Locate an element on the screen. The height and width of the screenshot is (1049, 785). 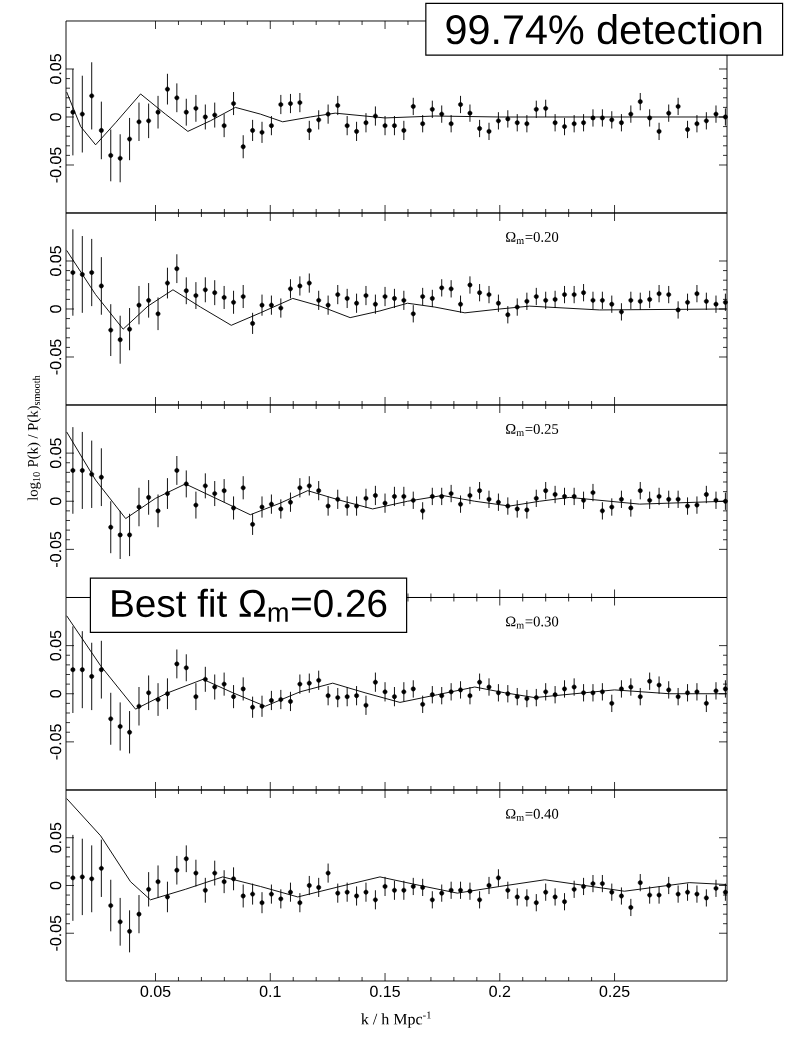
x-axis-title: k / h Mpc$^{-1}$ is located at coordinates (396, 1019).